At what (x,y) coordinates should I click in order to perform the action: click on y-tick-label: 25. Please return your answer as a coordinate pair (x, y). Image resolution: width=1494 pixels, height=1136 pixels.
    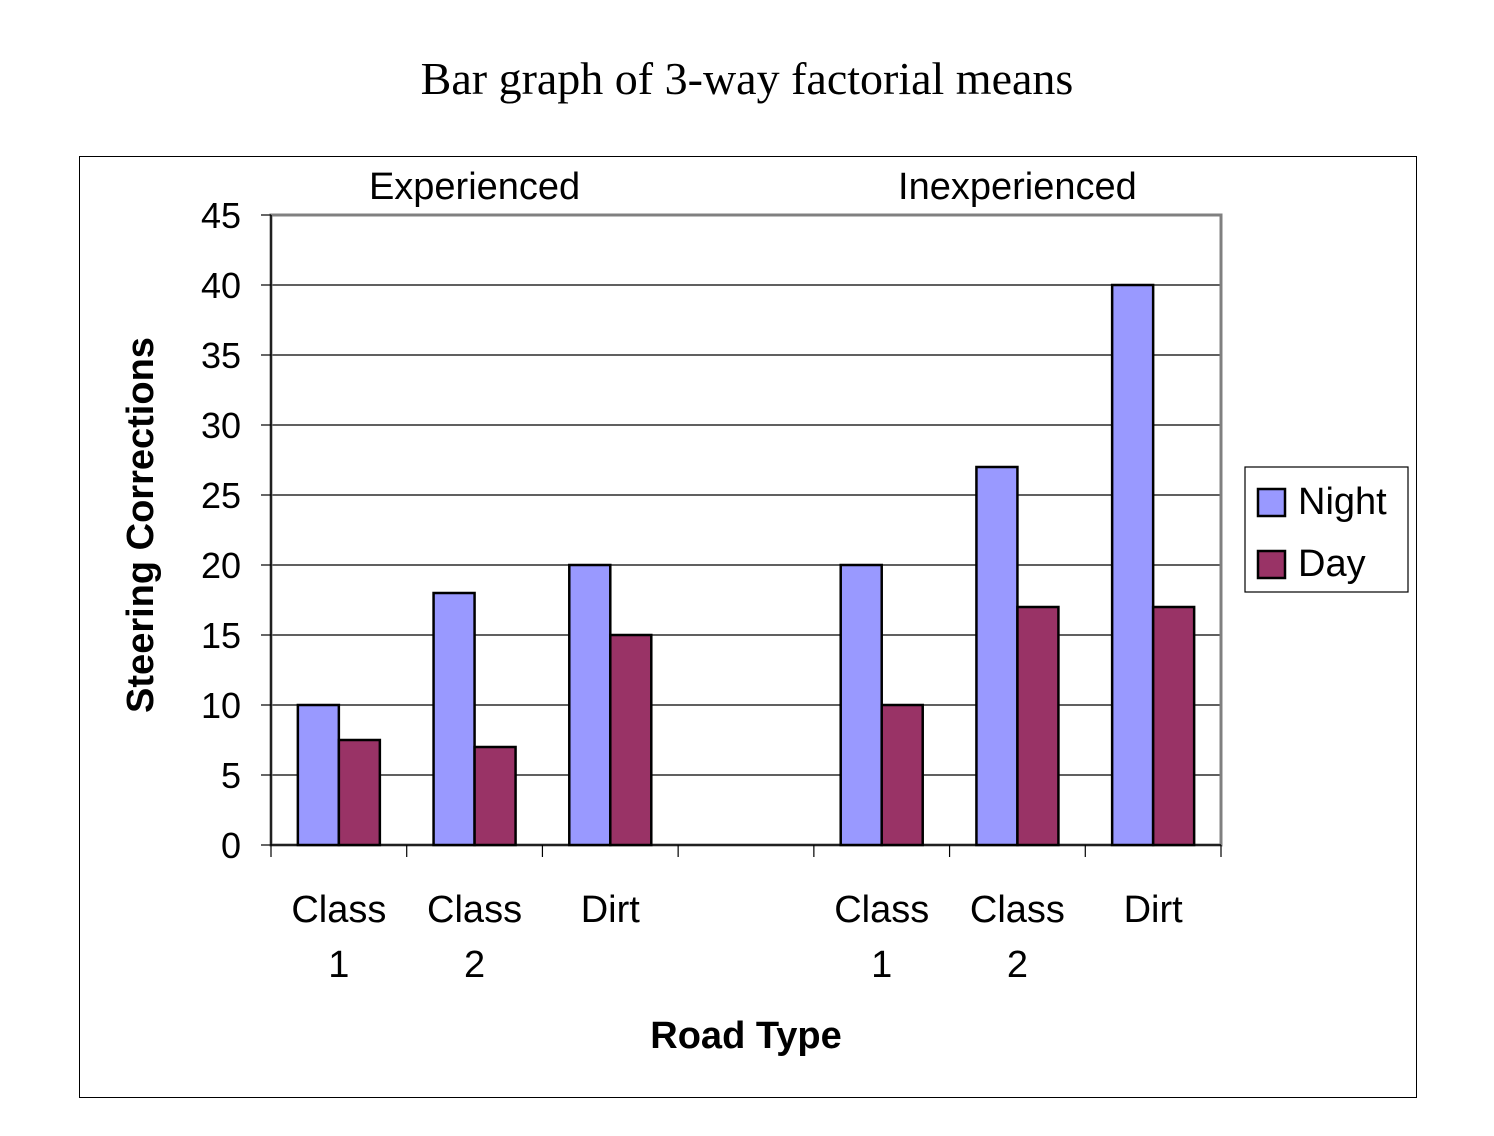
    Looking at the image, I should click on (221, 495).